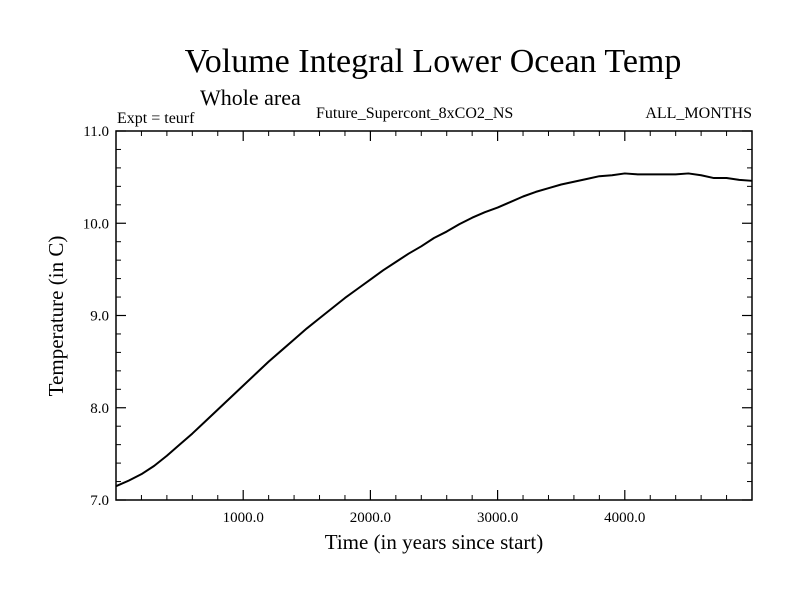 The width and height of the screenshot is (800, 600). I want to click on x-tick-label: 1000.0, so click(243, 518).